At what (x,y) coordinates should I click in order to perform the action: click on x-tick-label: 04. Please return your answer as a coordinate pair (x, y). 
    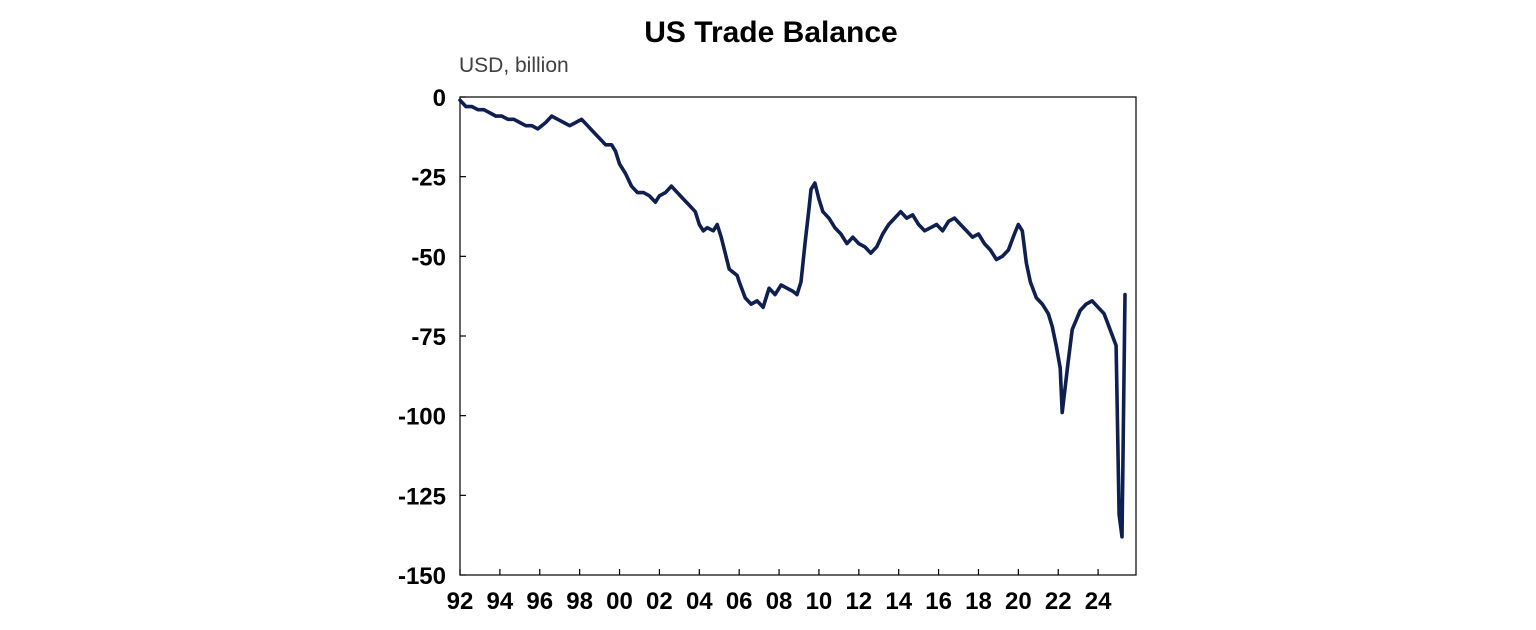
    Looking at the image, I should click on (699, 601).